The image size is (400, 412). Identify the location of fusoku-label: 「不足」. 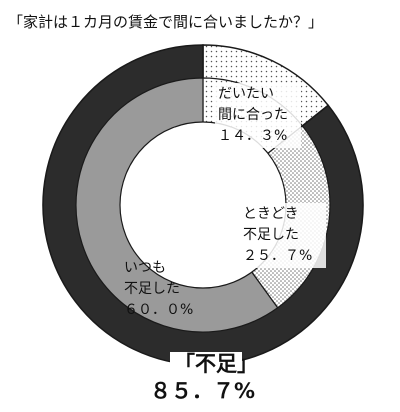
(216, 364).